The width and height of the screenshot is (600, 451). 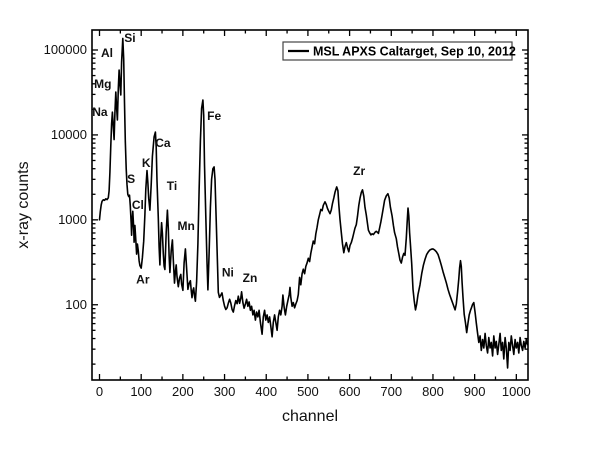 What do you see at coordinates (143, 280) in the screenshot?
I see `element-label-ar: Ar` at bounding box center [143, 280].